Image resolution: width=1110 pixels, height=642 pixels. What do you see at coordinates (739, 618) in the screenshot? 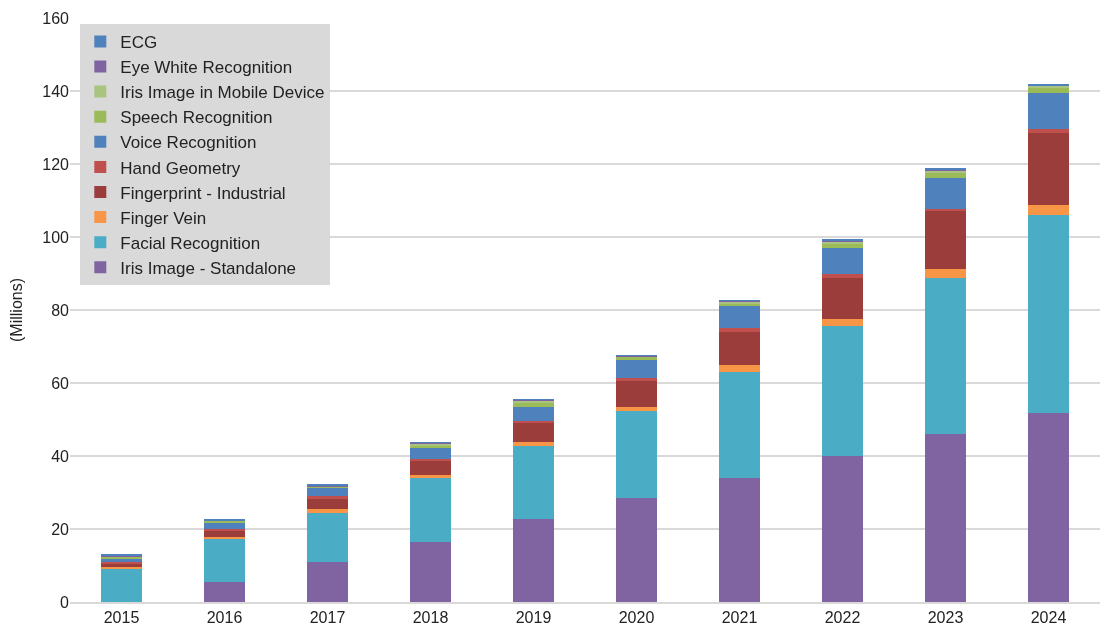
I see `x-tick-label: 2021` at bounding box center [739, 618].